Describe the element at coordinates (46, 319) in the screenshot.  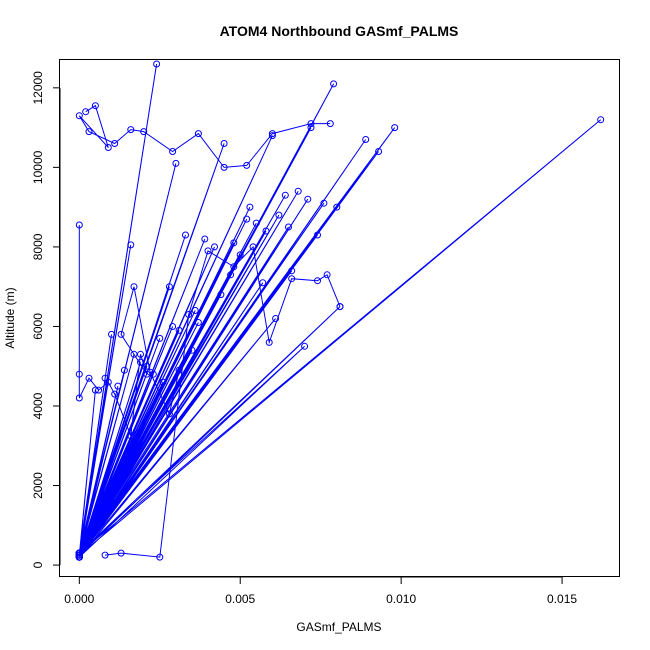
I see `y-axis: 0 2000 4000 6000 8000 10000 12000` at that location.